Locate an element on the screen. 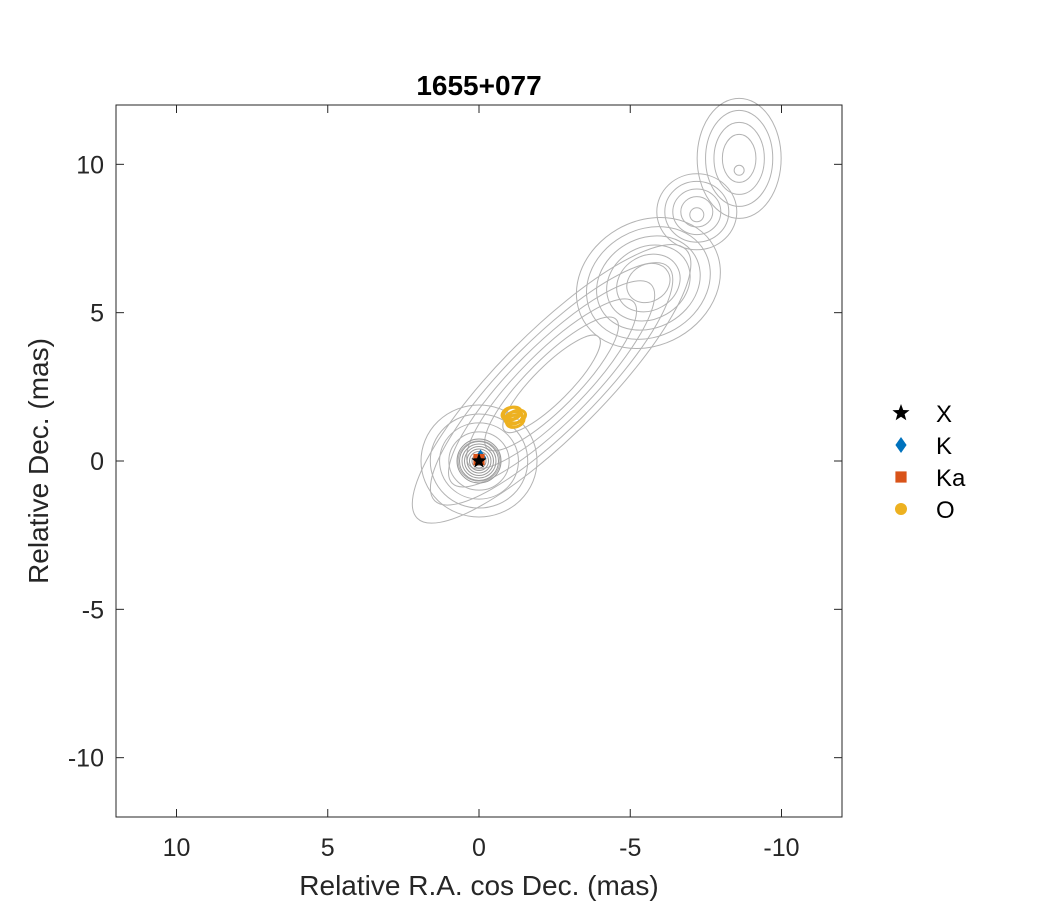 The height and width of the screenshot is (919, 1042). y-tick-label: 10 is located at coordinates (90, 165).